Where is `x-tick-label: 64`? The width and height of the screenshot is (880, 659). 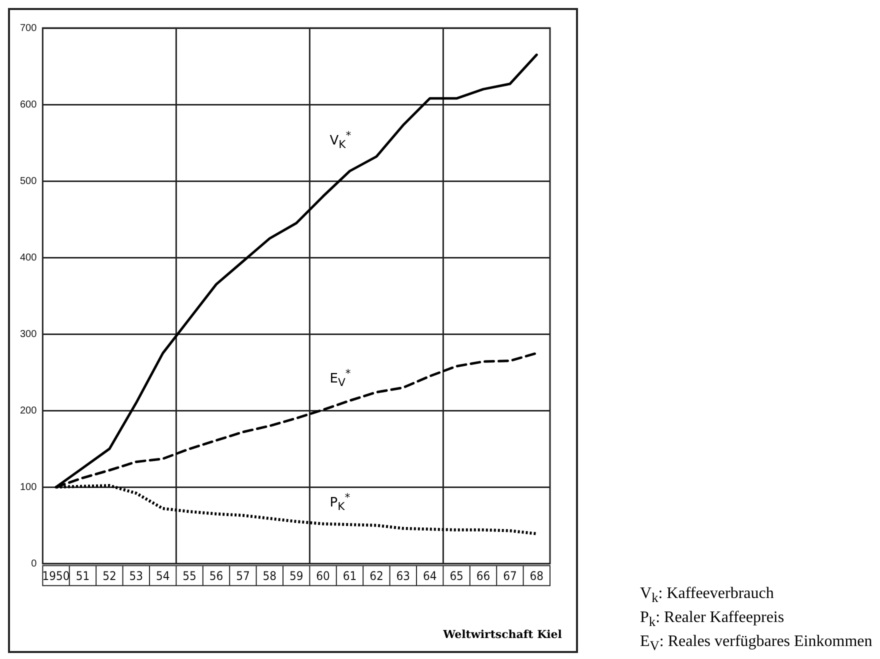 x-tick-label: 64 is located at coordinates (429, 575).